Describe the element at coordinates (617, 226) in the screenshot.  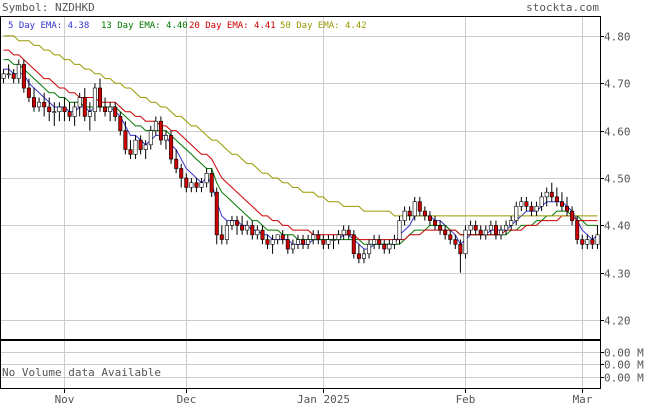
I see `y-tick-label: 4.40` at that location.